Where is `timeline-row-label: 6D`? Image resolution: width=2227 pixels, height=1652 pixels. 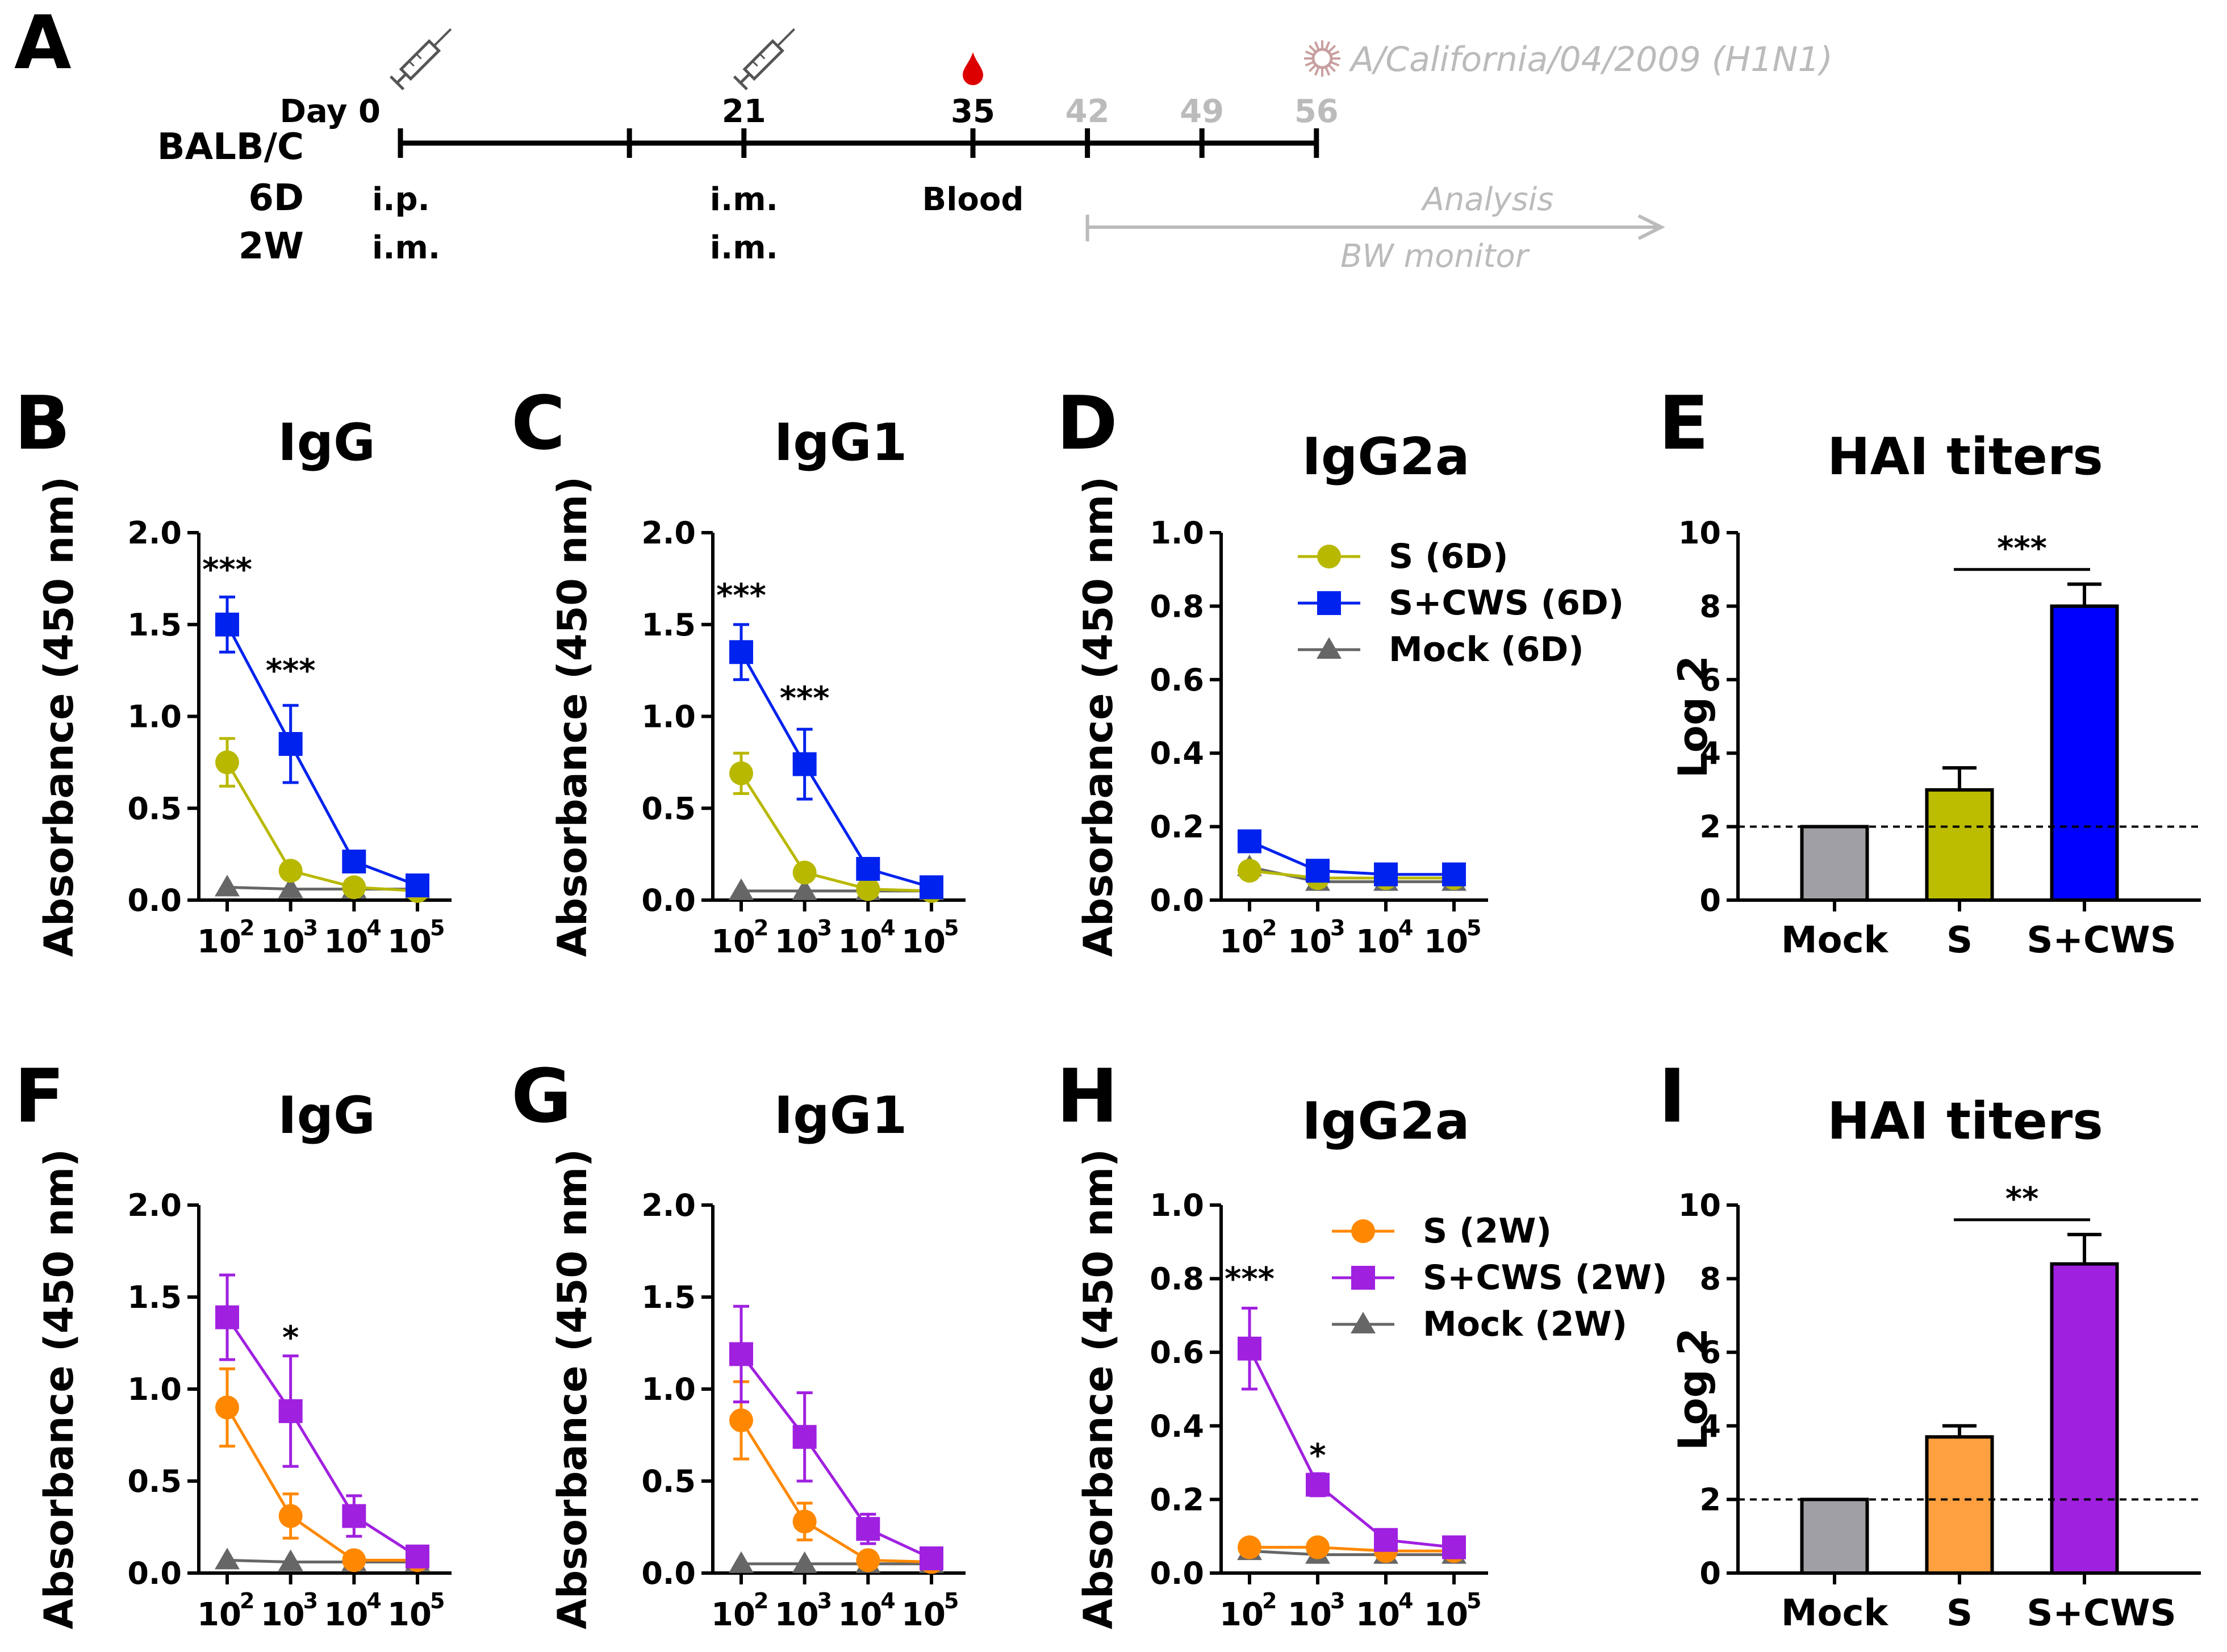 timeline-row-label: 6D is located at coordinates (276, 198).